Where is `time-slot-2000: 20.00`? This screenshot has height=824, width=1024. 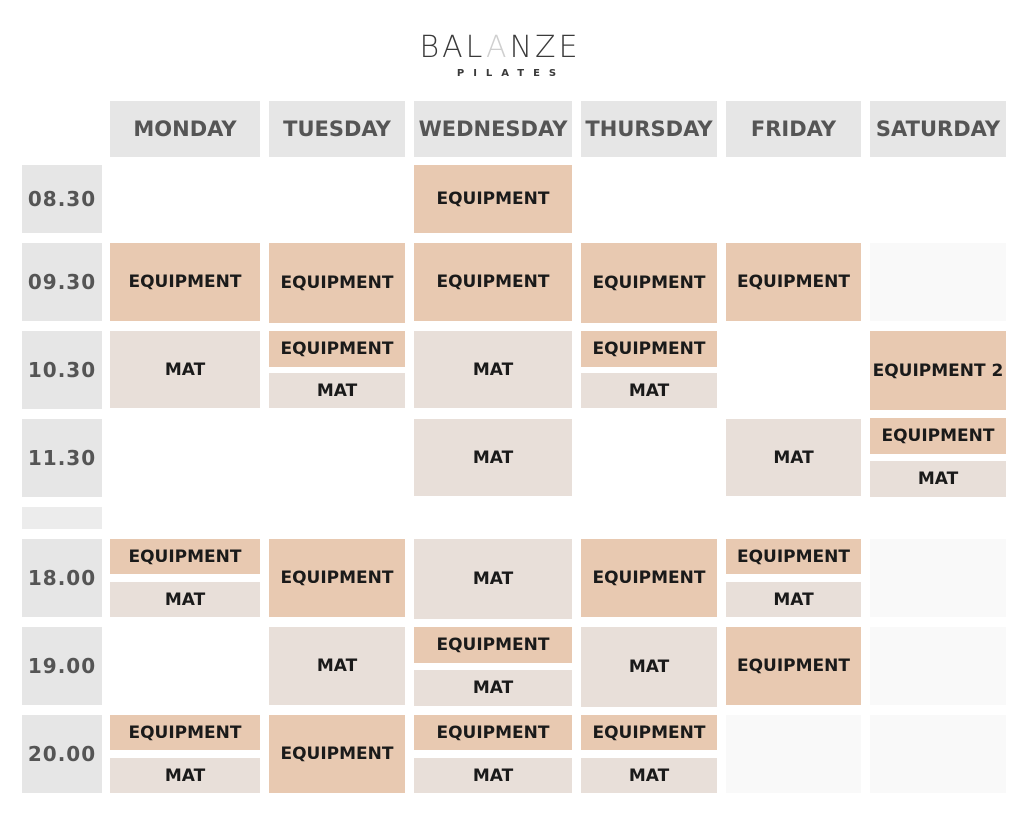 time-slot-2000: 20.00 is located at coordinates (62, 754).